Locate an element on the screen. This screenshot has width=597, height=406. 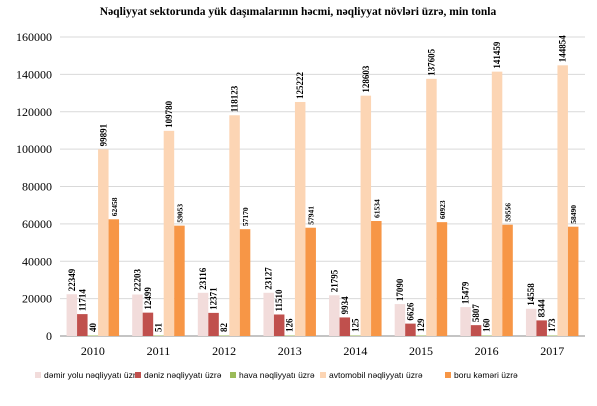
x-tick-label: 2010 is located at coordinates (93, 351).